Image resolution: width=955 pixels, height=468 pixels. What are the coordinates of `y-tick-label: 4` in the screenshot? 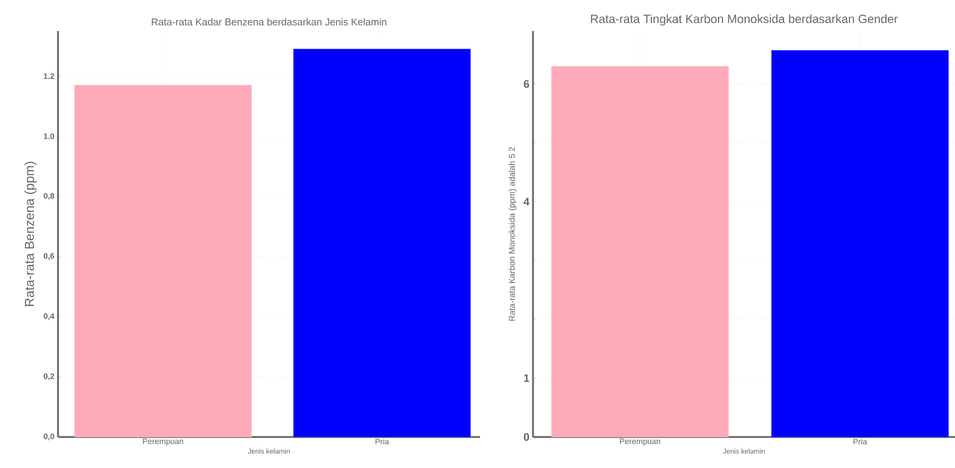 It's located at (527, 202).